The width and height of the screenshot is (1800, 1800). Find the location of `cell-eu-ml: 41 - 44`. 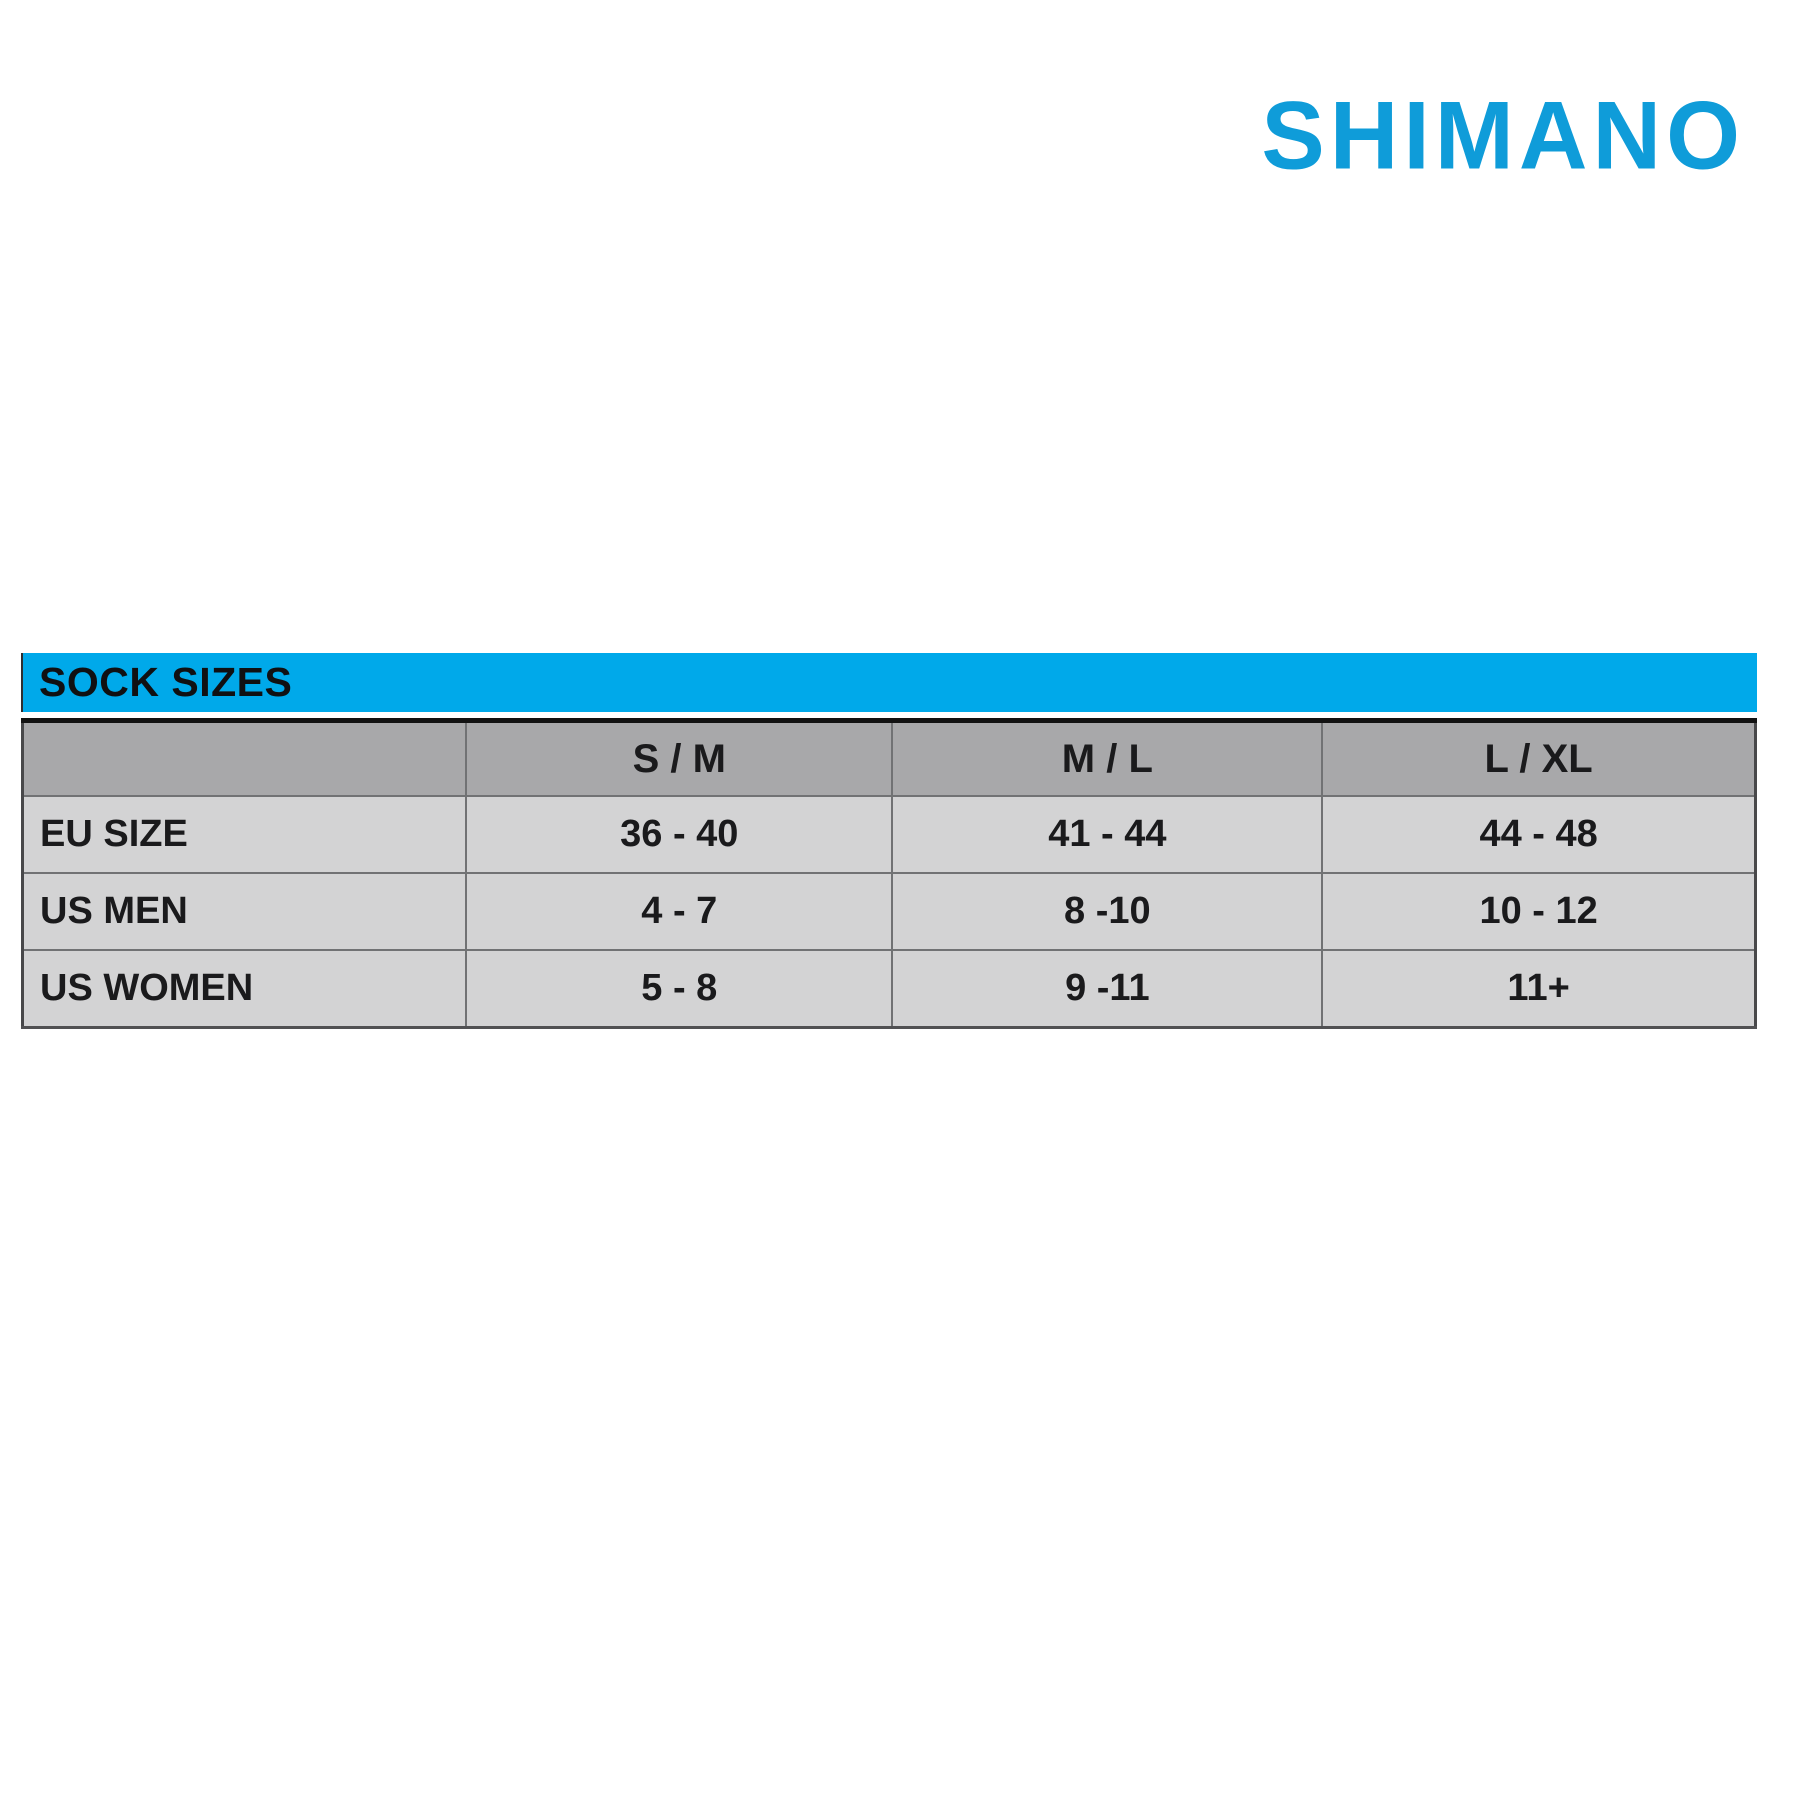

cell-eu-ml: 41 - 44 is located at coordinates (1107, 834).